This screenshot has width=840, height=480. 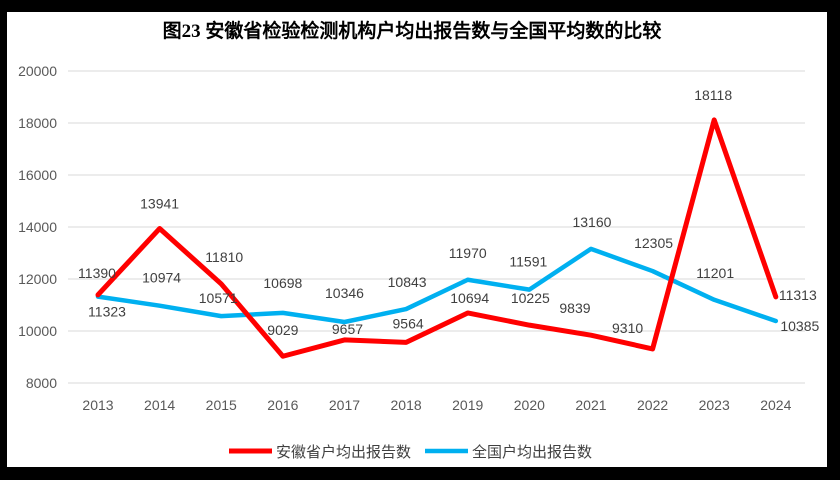 I want to click on data-label-anhui: 18118, so click(x=713, y=95).